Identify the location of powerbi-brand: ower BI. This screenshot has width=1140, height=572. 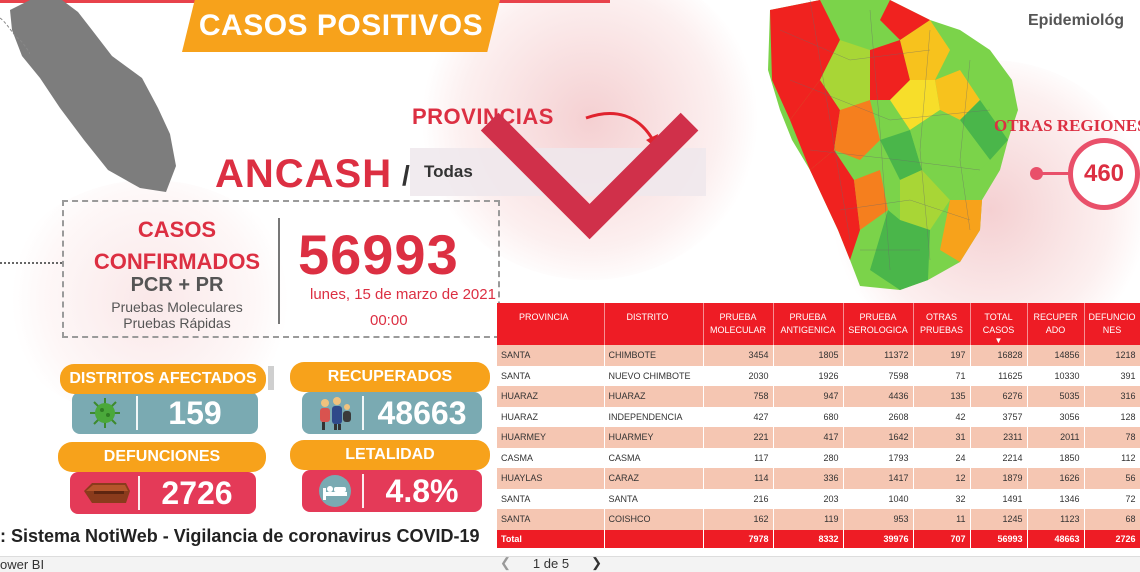
(22, 564).